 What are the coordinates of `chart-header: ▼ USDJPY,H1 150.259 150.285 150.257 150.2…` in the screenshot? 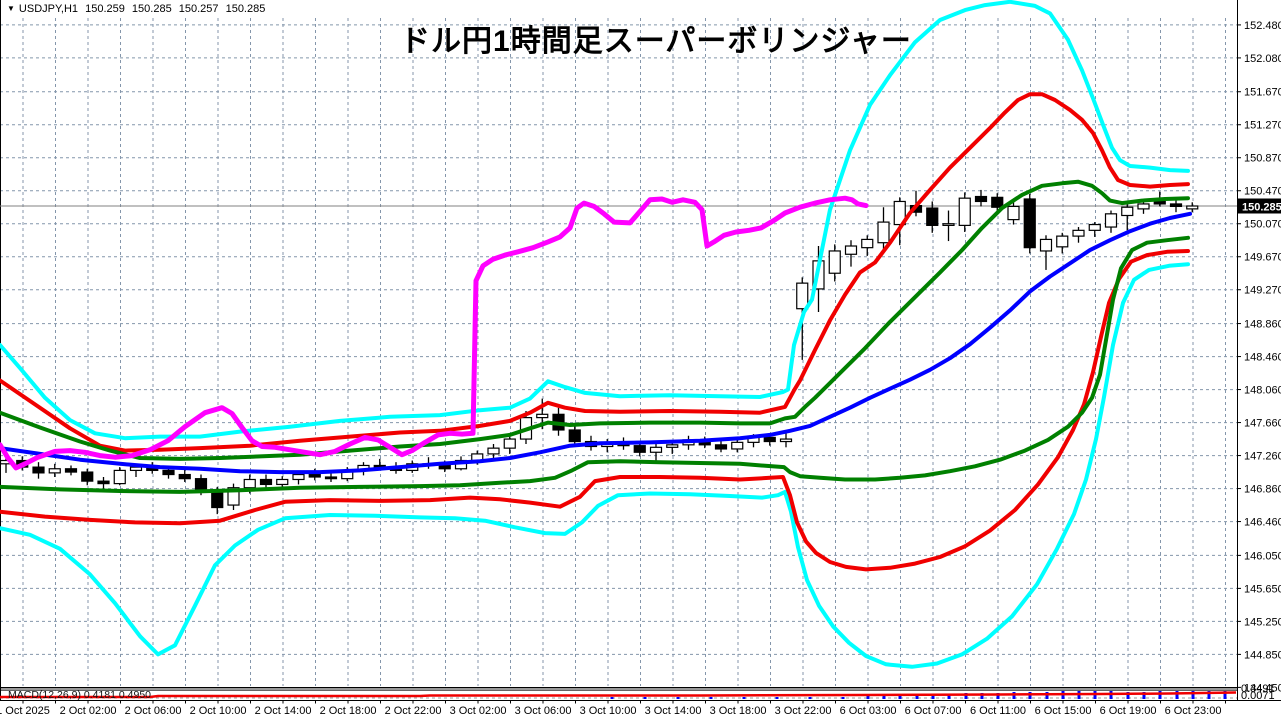 It's located at (138, 9).